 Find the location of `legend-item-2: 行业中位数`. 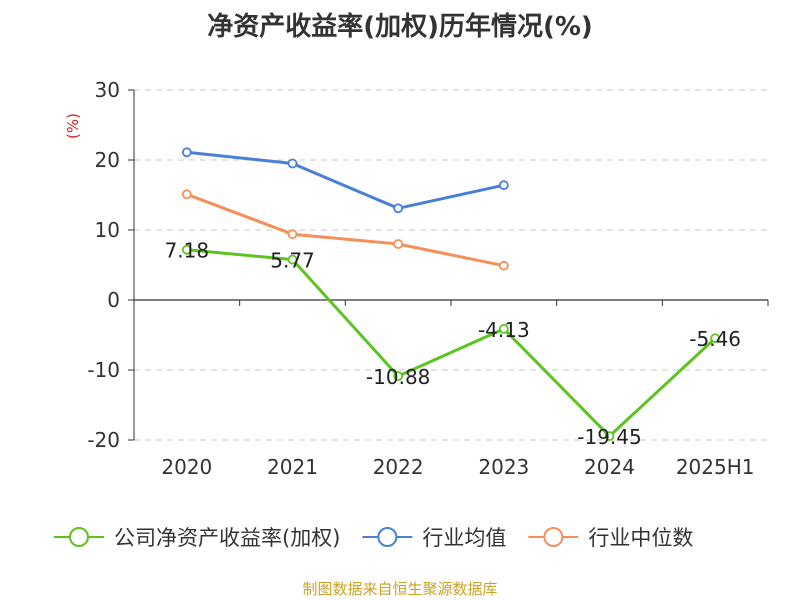

legend-item-2: 行业中位数 is located at coordinates (610, 538).